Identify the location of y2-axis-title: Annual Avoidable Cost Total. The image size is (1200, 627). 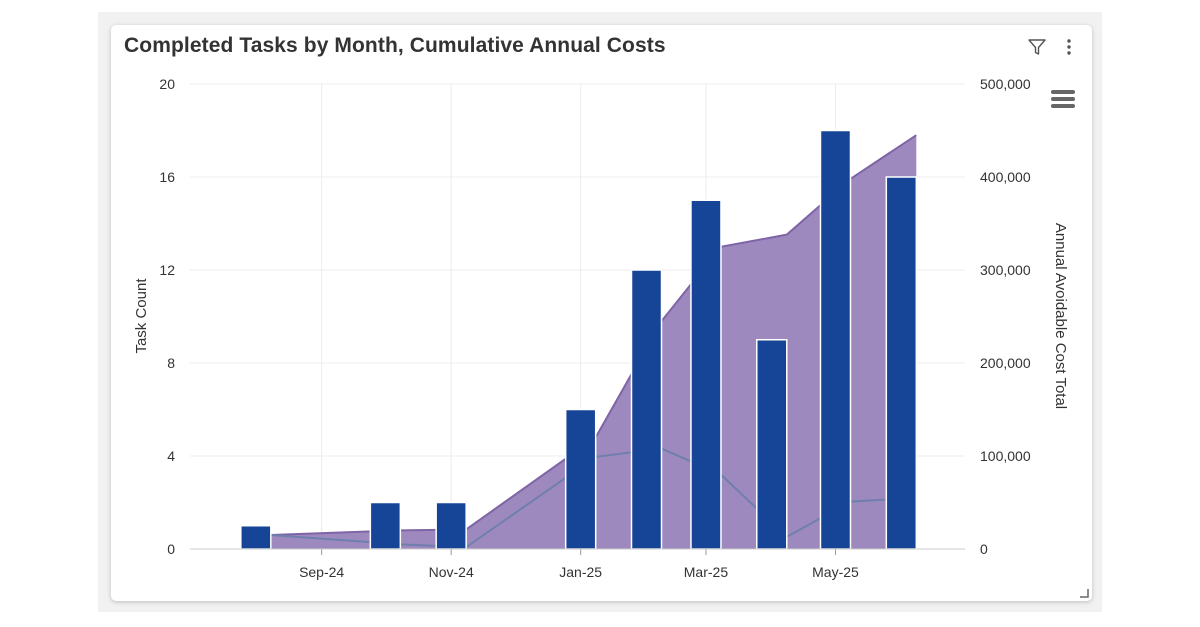
(1060, 316).